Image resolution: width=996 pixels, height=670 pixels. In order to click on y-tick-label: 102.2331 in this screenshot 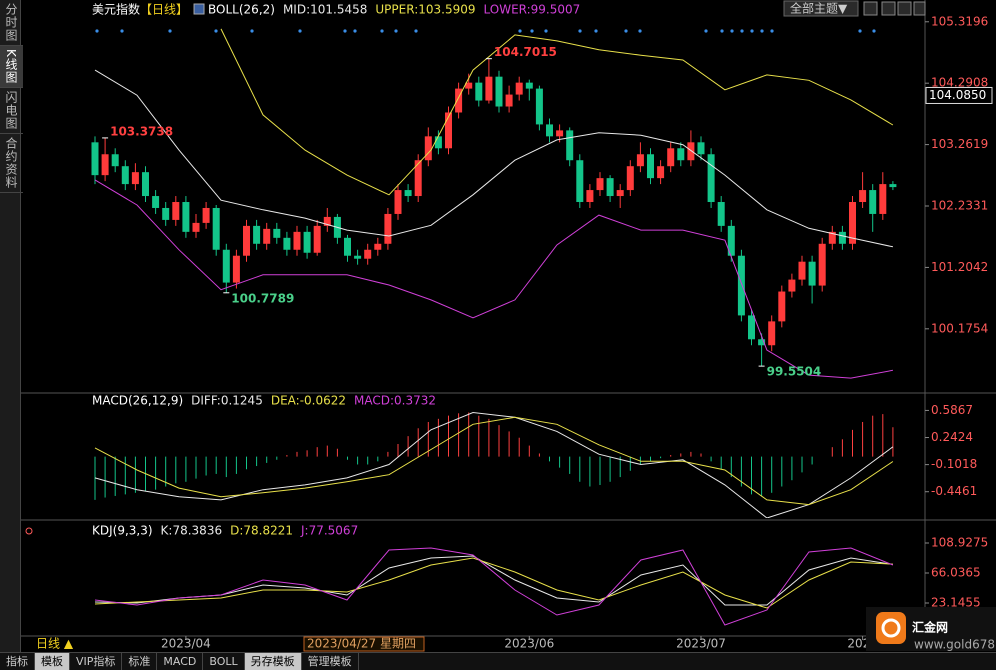, I will do `click(959, 206)`.